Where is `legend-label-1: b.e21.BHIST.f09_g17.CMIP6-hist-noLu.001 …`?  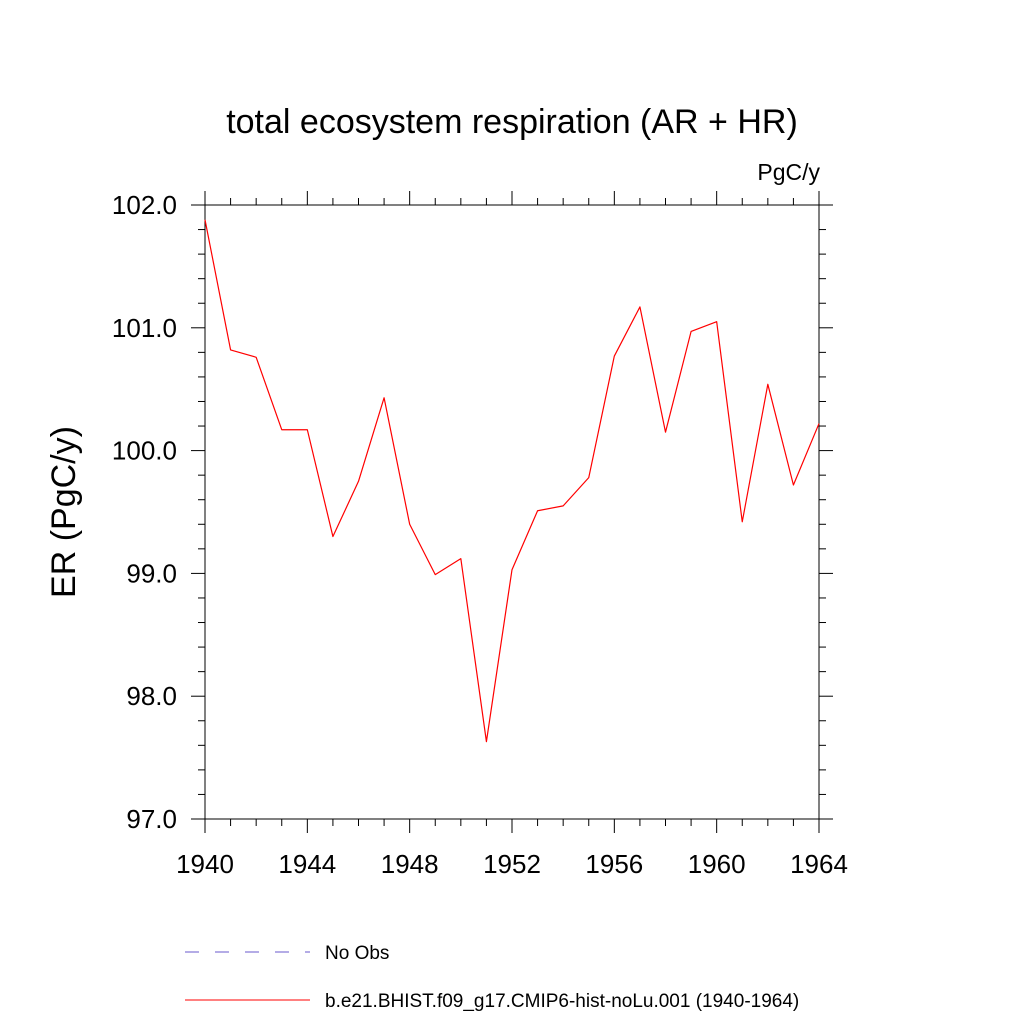 legend-label-1: b.e21.BHIST.f09_g17.CMIP6-hist-noLu.001 … is located at coordinates (562, 1001).